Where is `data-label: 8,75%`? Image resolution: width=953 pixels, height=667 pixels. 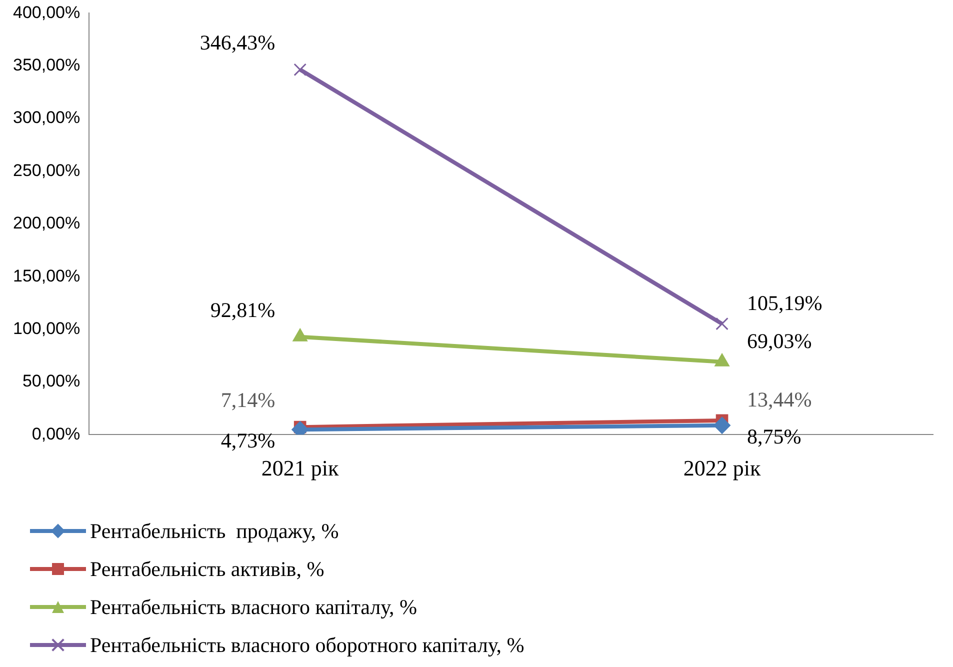
data-label: 8,75% is located at coordinates (774, 436).